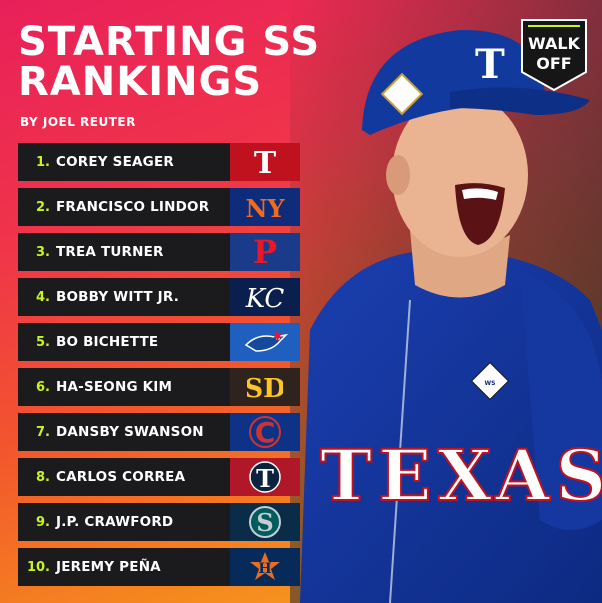 Image resolution: width=602 pixels, height=603 pixels. I want to click on title-line-1: STARTING SS, so click(169, 42).